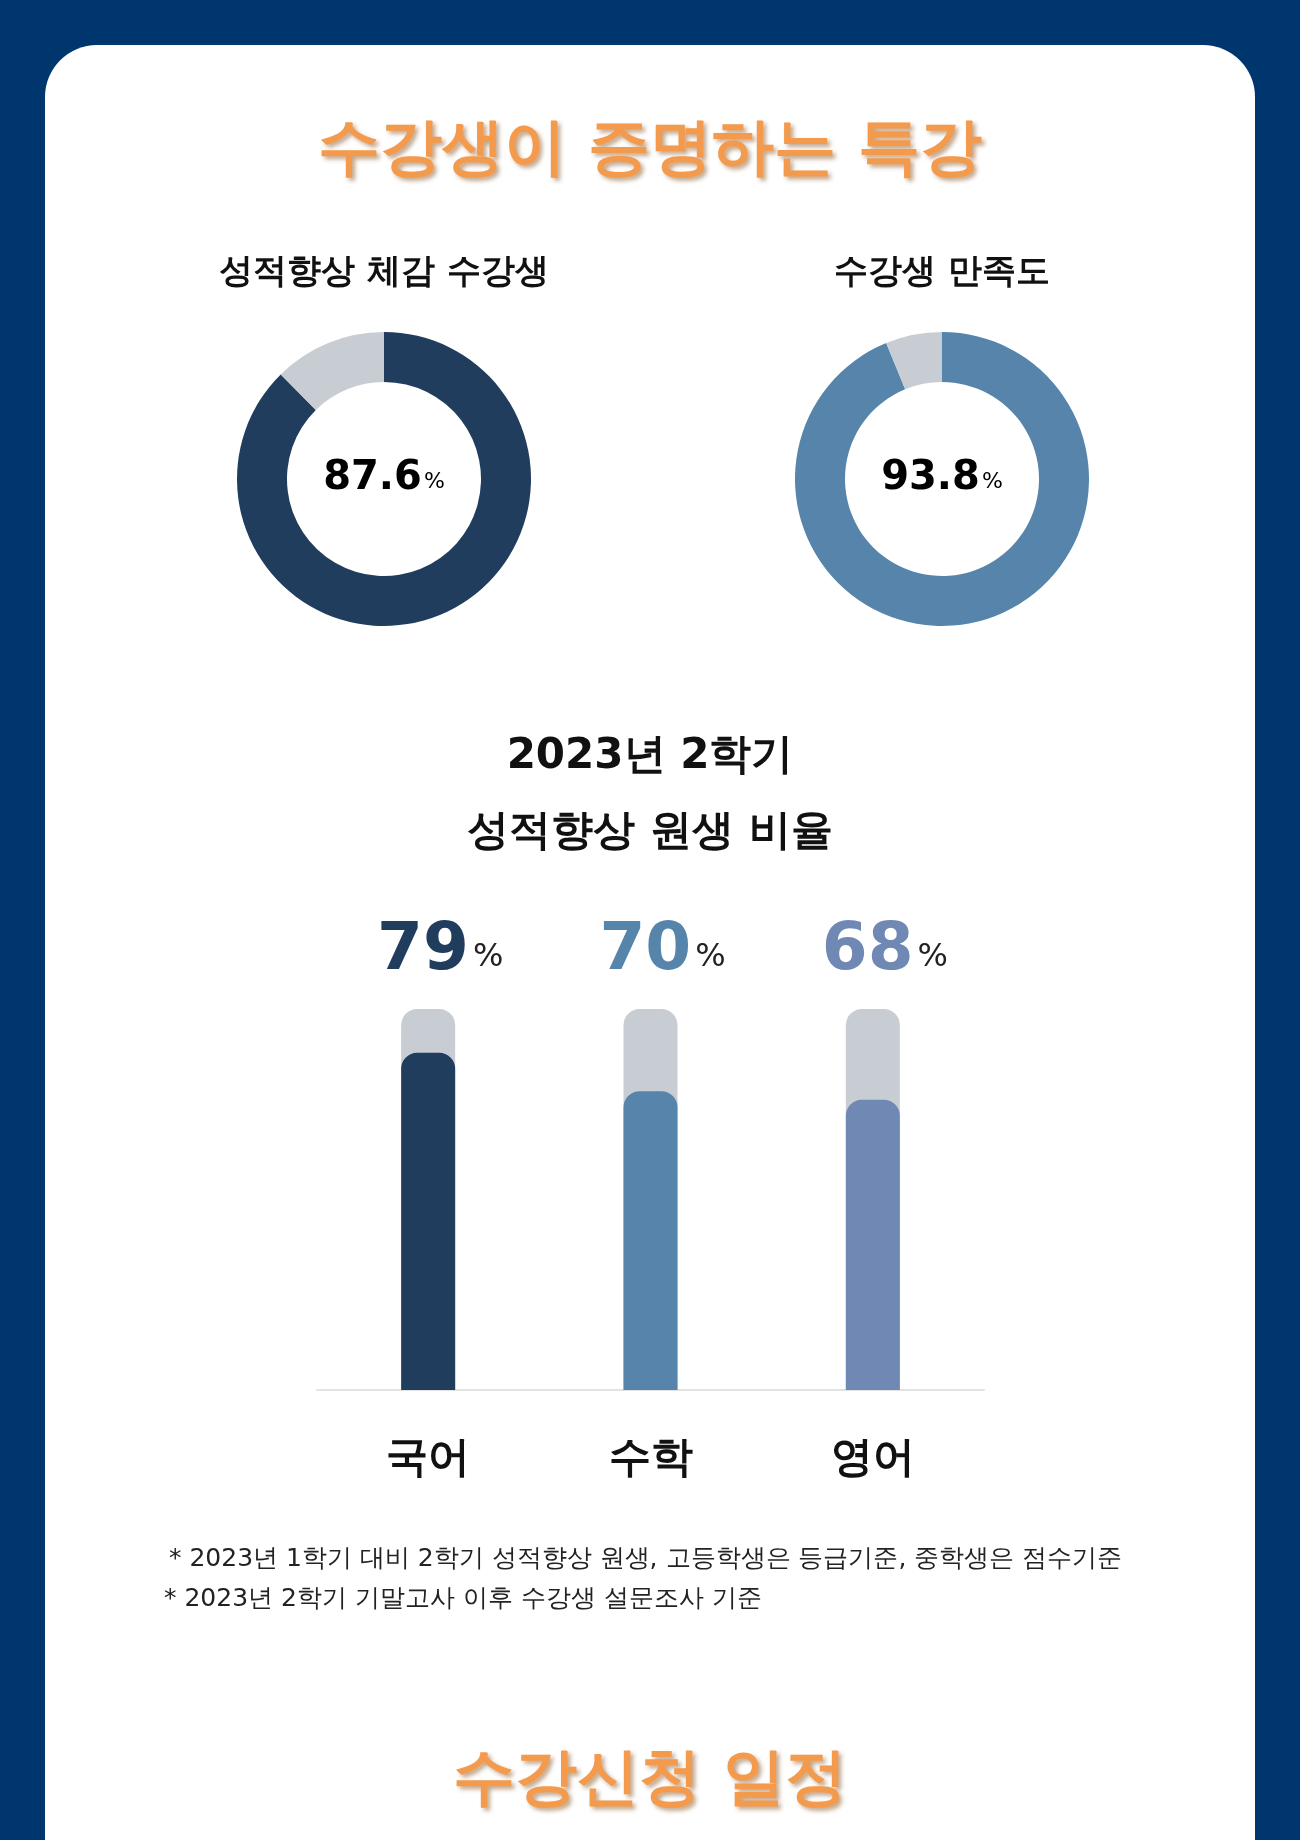 This screenshot has width=1300, height=1840. I want to click on text: * 2023년 2학기 기말고사 이후 수강생 설문조사 기준, so click(463, 1597).